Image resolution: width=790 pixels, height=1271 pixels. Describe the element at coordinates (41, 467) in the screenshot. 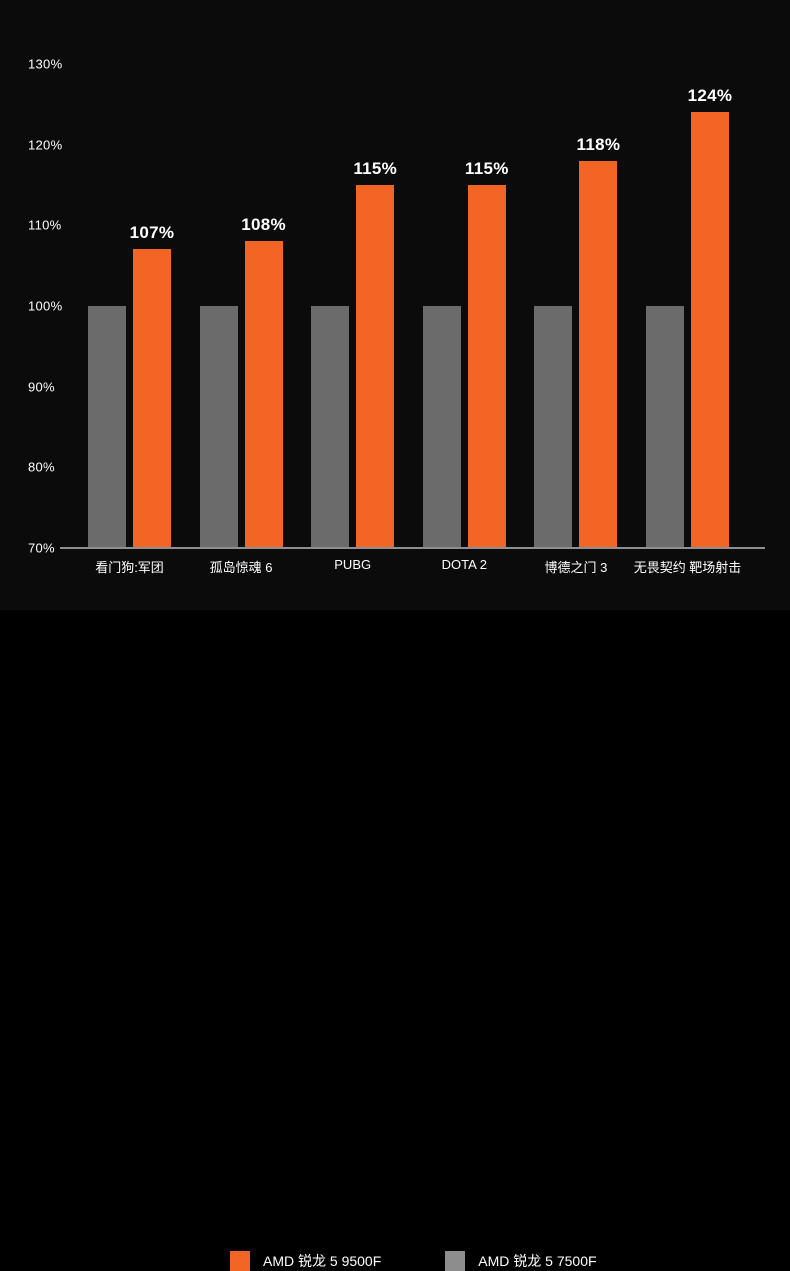

I see `y-tick-label: 80%` at that location.